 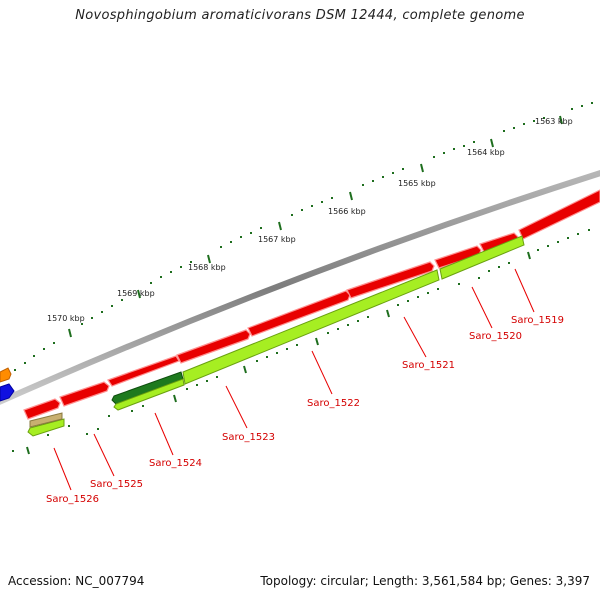 What do you see at coordinates (76, 581) in the screenshot?
I see `accession-text: Accession: NC_007794` at bounding box center [76, 581].